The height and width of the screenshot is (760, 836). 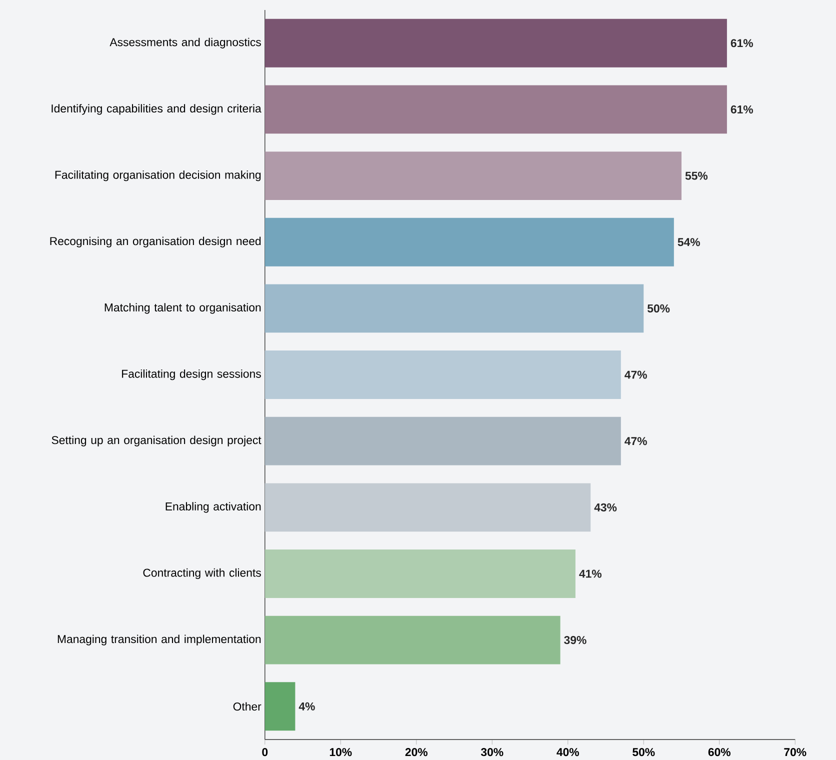 I want to click on y-tick-label: Identifying capabilities and design criteria, so click(x=157, y=109).